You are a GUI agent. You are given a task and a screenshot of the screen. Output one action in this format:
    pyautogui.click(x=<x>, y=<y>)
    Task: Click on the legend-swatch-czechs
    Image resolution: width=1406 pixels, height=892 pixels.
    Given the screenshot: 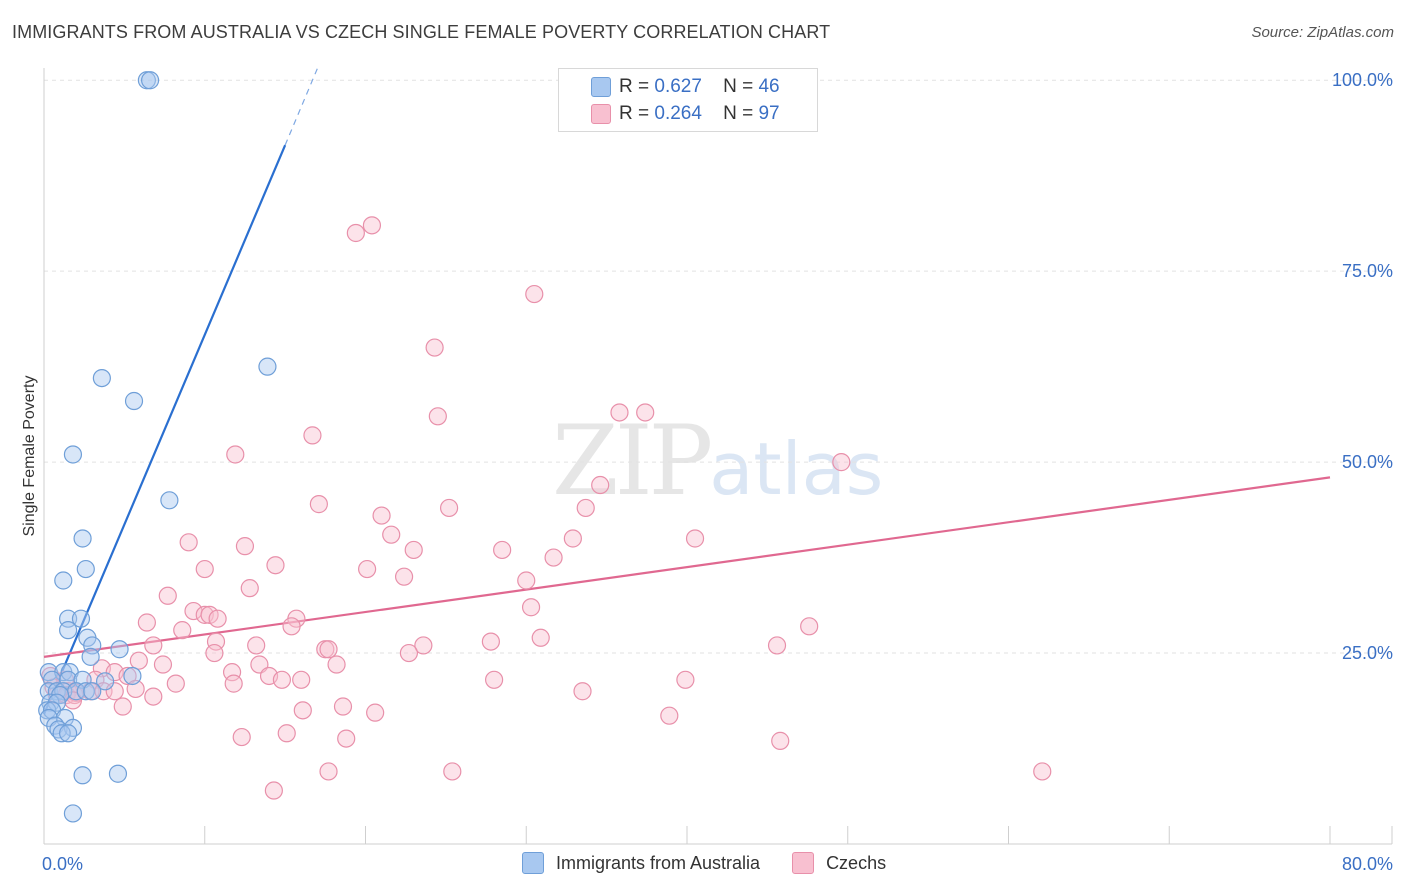 What is the action you would take?
    pyautogui.click(x=601, y=114)
    